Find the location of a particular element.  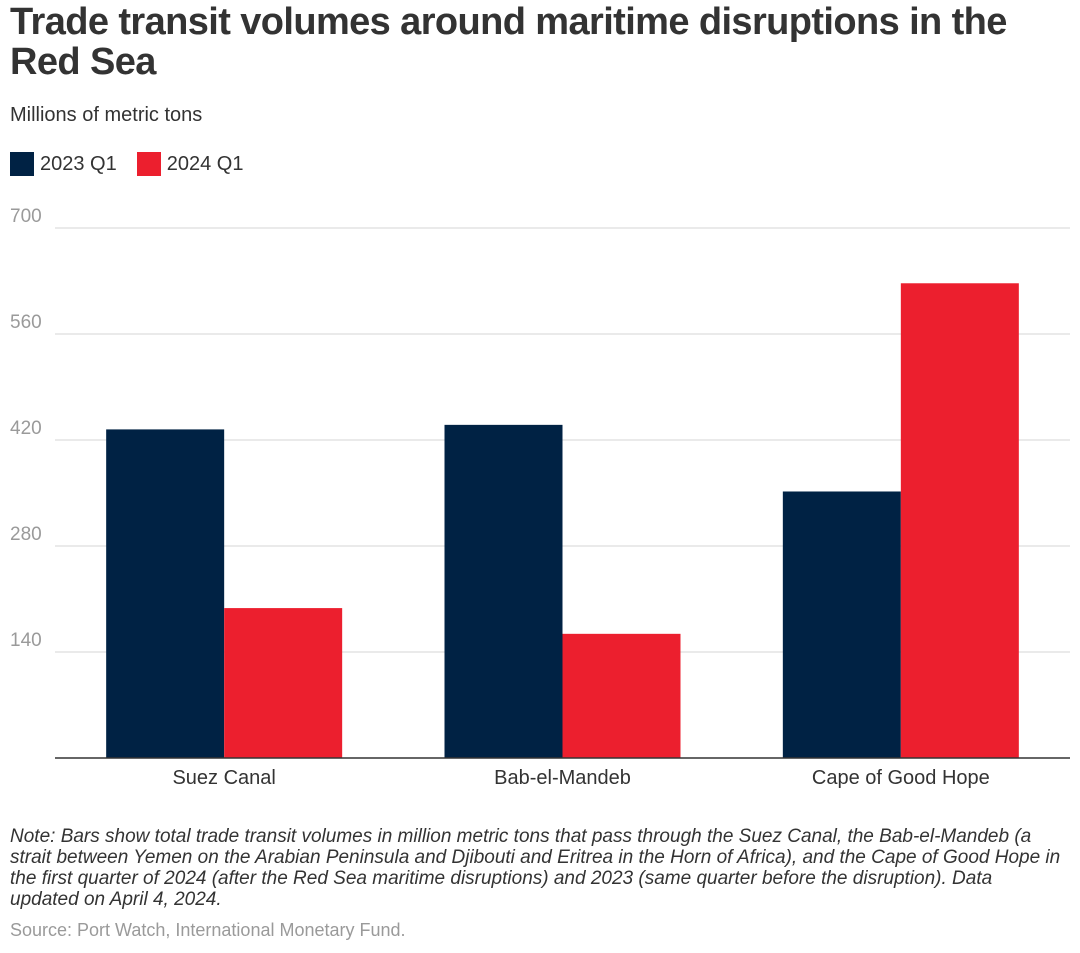

legend: 2023 Q1 2024 Q1 is located at coordinates (136, 164).